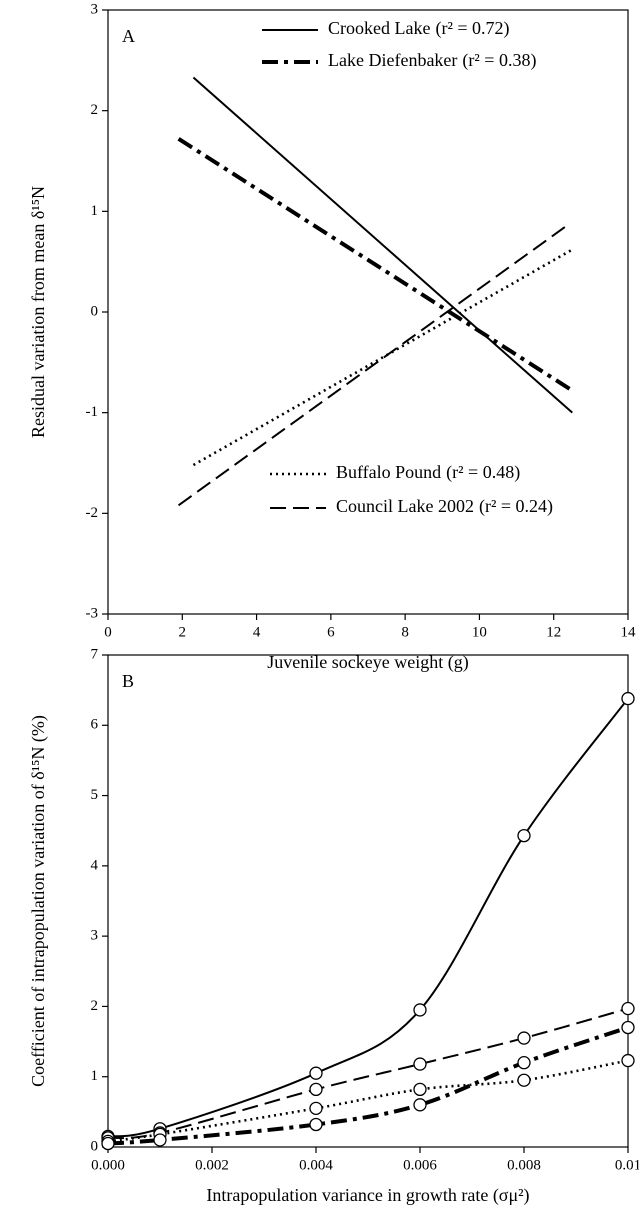 The height and width of the screenshot is (1230, 639). What do you see at coordinates (367, 662) in the screenshot?
I see `x-axis-label: Juvenile sockeye weight (g)` at bounding box center [367, 662].